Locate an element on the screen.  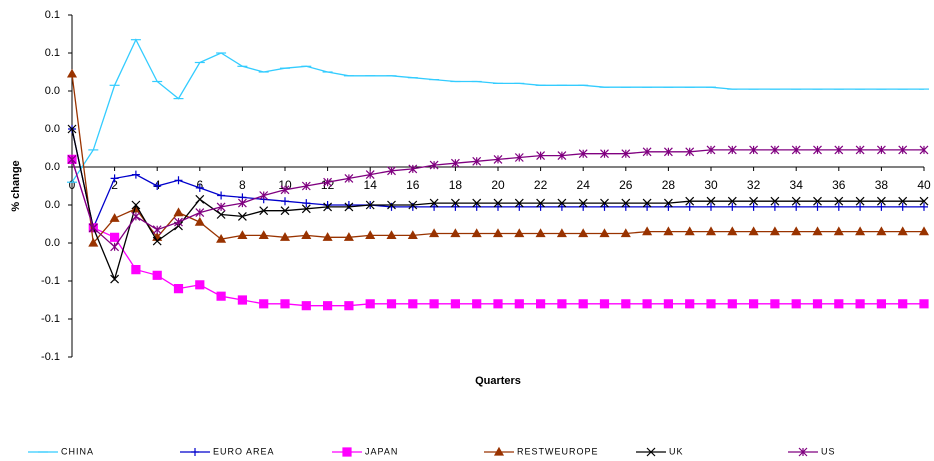
x-tick-label: 14 is located at coordinates (371, 185).